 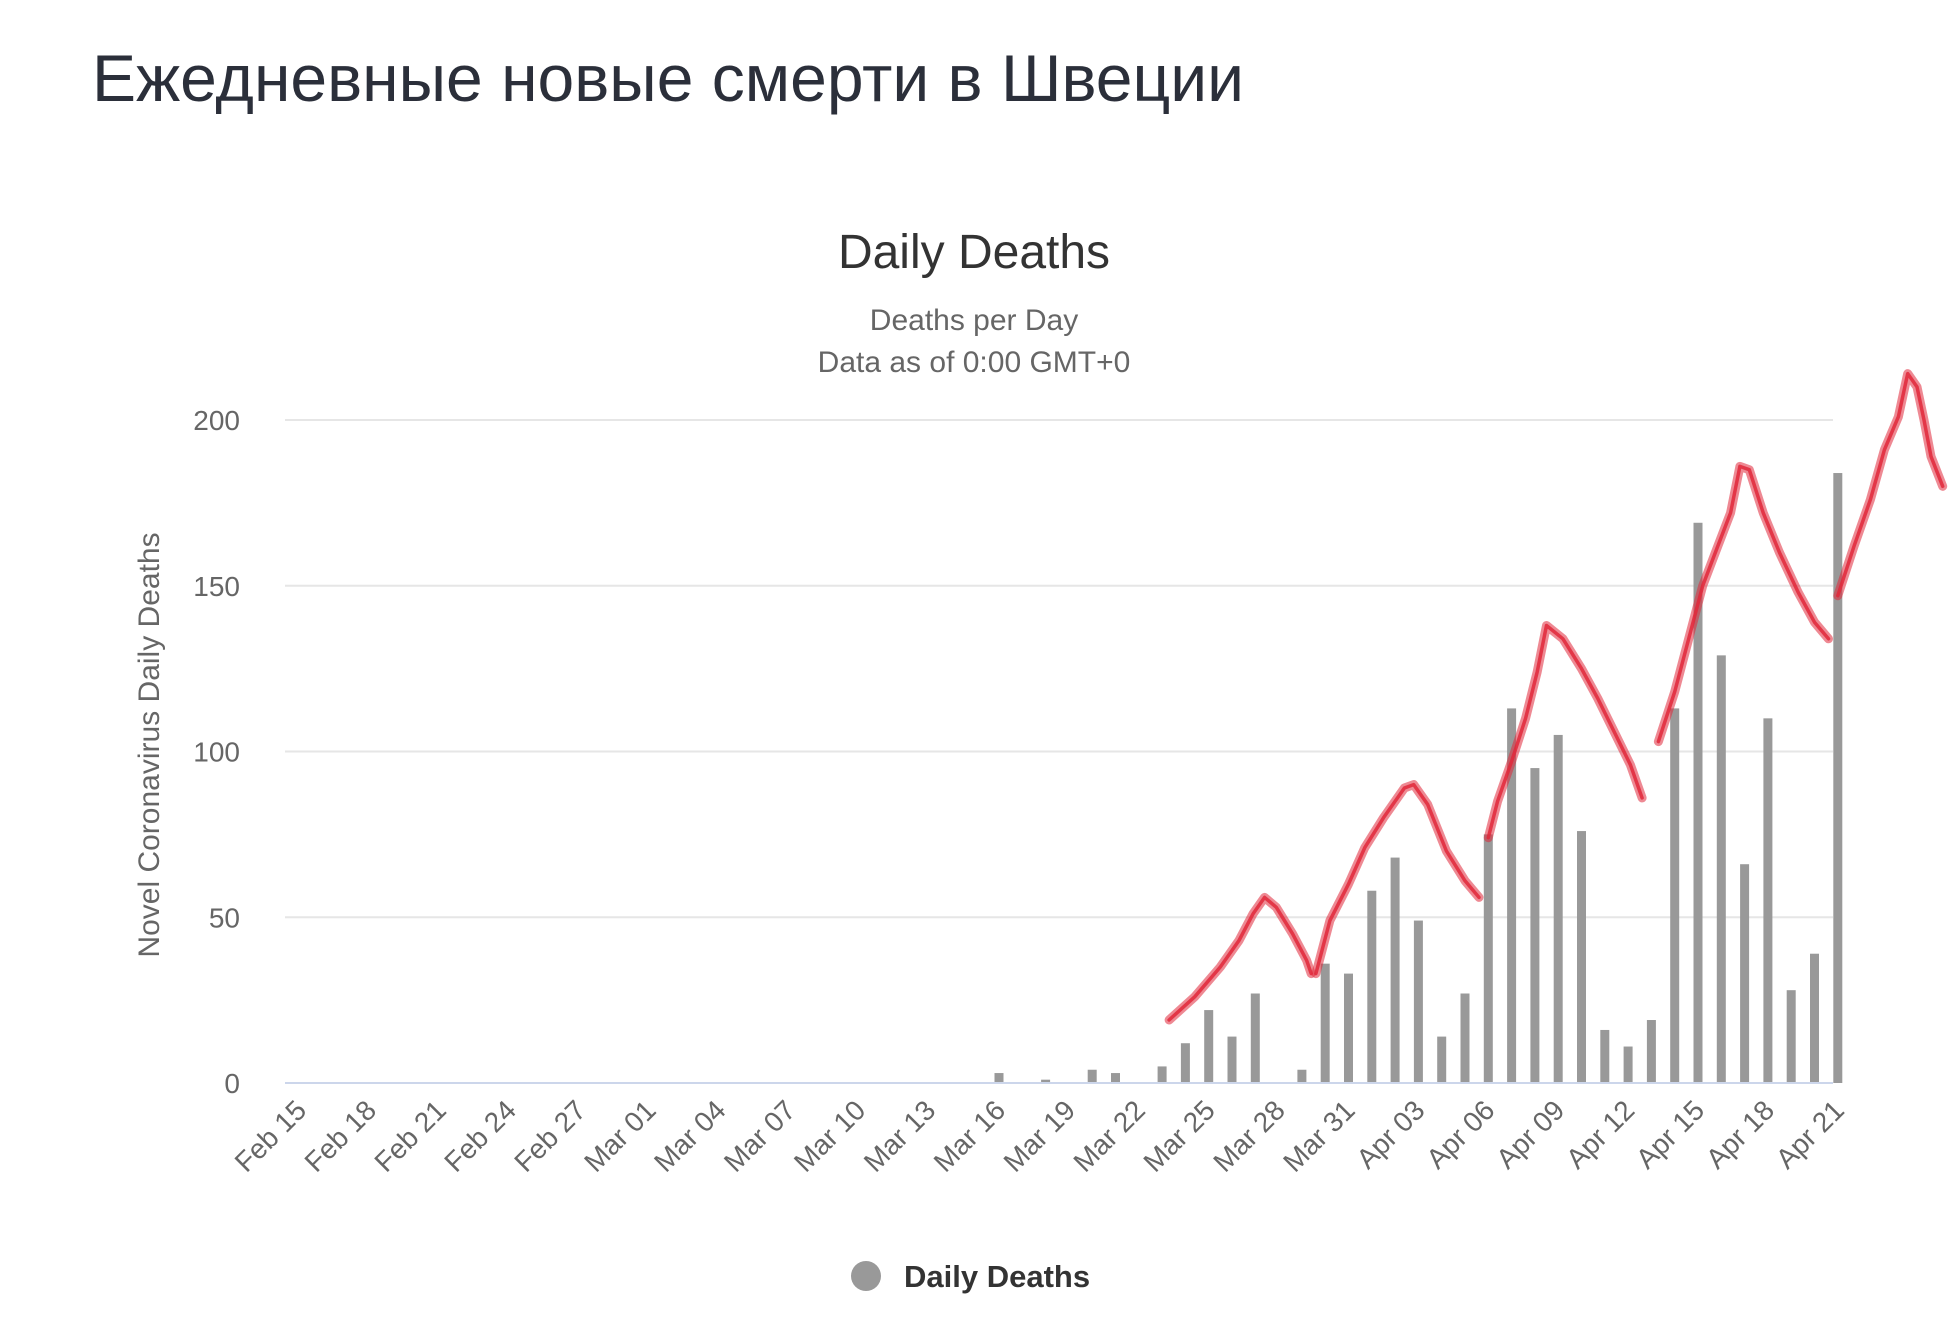 What do you see at coordinates (620, 1136) in the screenshot?
I see `x-tick-label: Mar 01` at bounding box center [620, 1136].